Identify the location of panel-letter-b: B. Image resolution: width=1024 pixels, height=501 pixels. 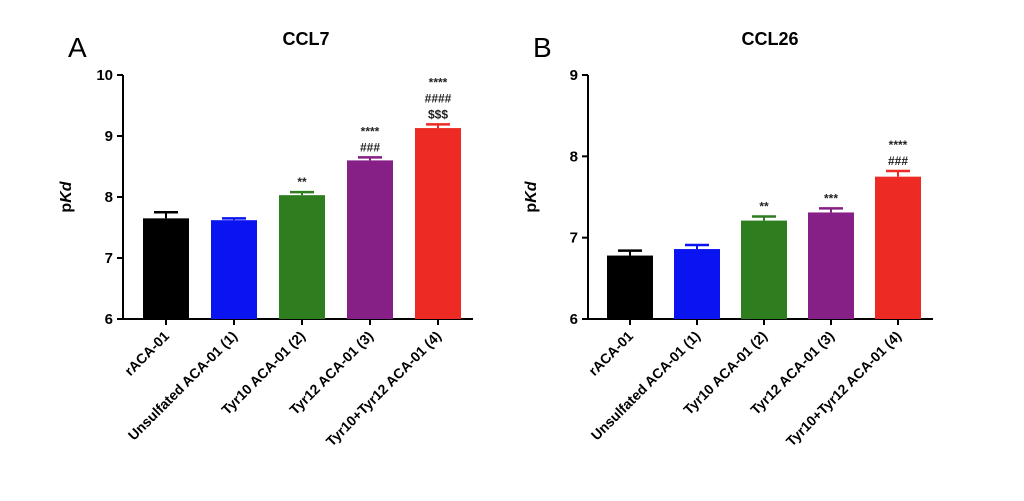
(542, 47).